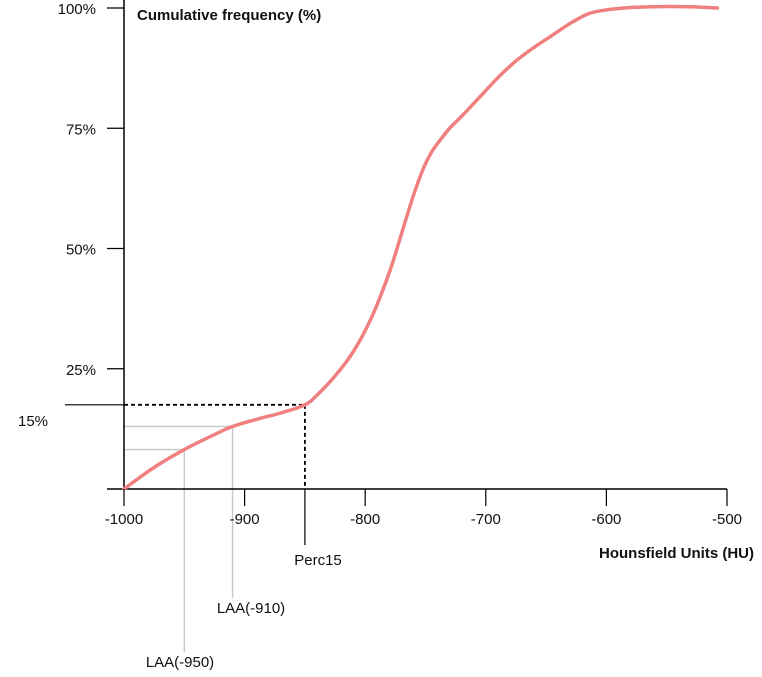 Image resolution: width=762 pixels, height=677 pixels. I want to click on y-tick-label: 25%, so click(81, 370).